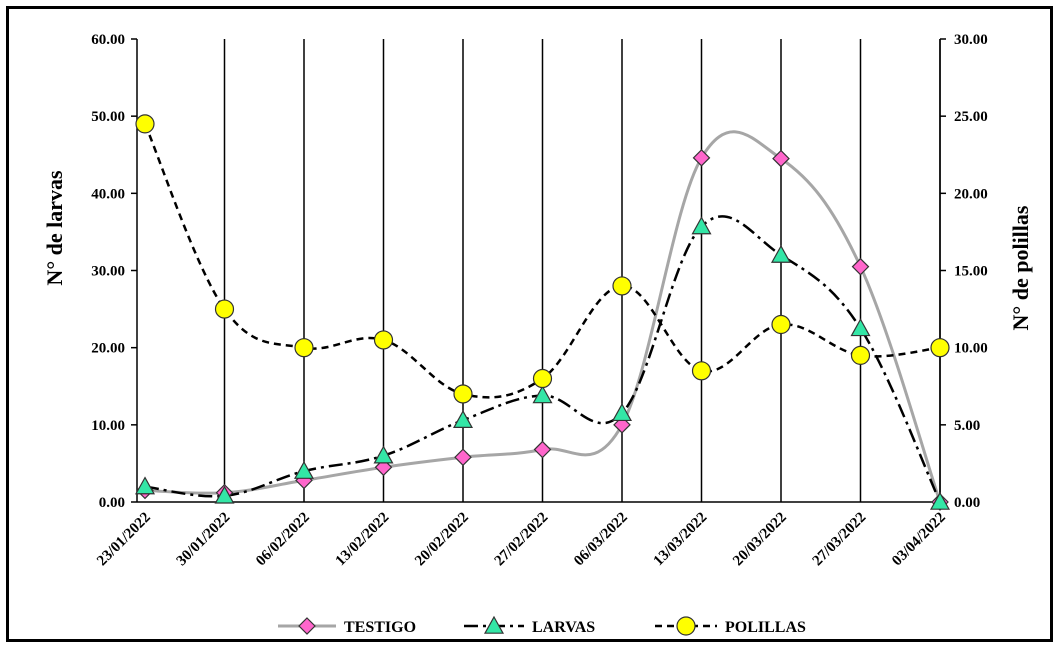  I want to click on right-tick-label: 0.00, so click(967, 503).